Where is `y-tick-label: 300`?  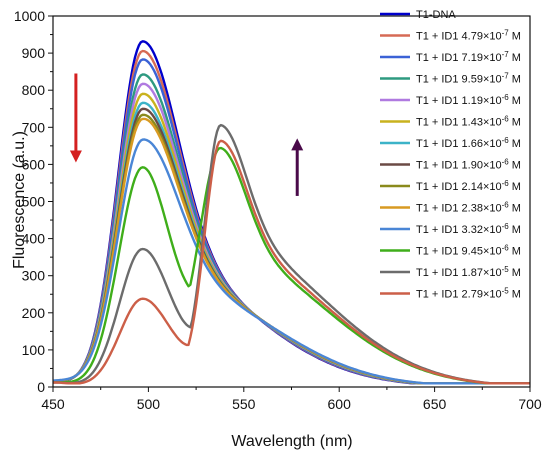 y-tick-label: 300 is located at coordinates (34, 276).